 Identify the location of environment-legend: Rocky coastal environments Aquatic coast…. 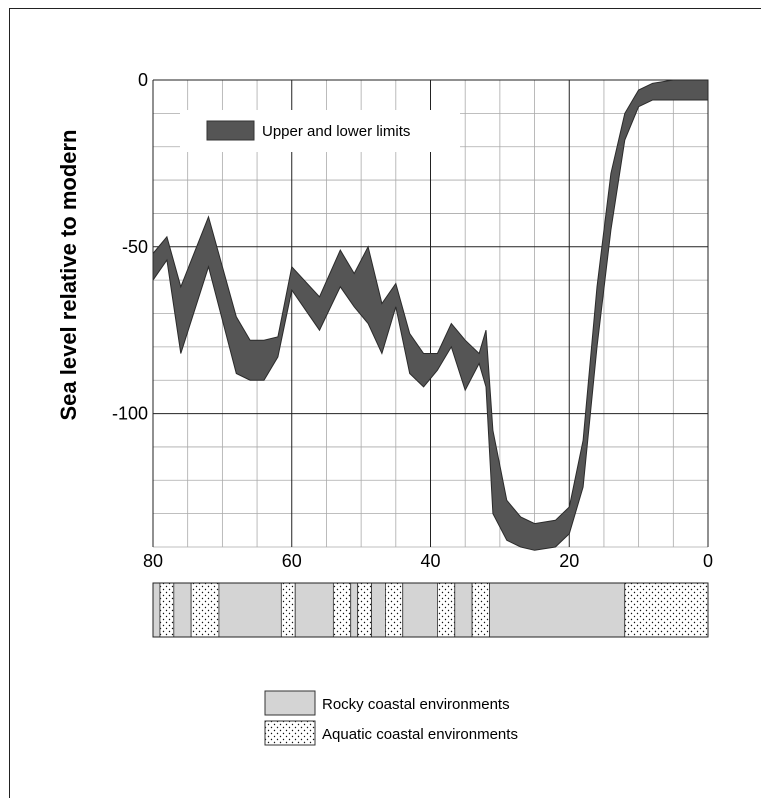
(391, 718).